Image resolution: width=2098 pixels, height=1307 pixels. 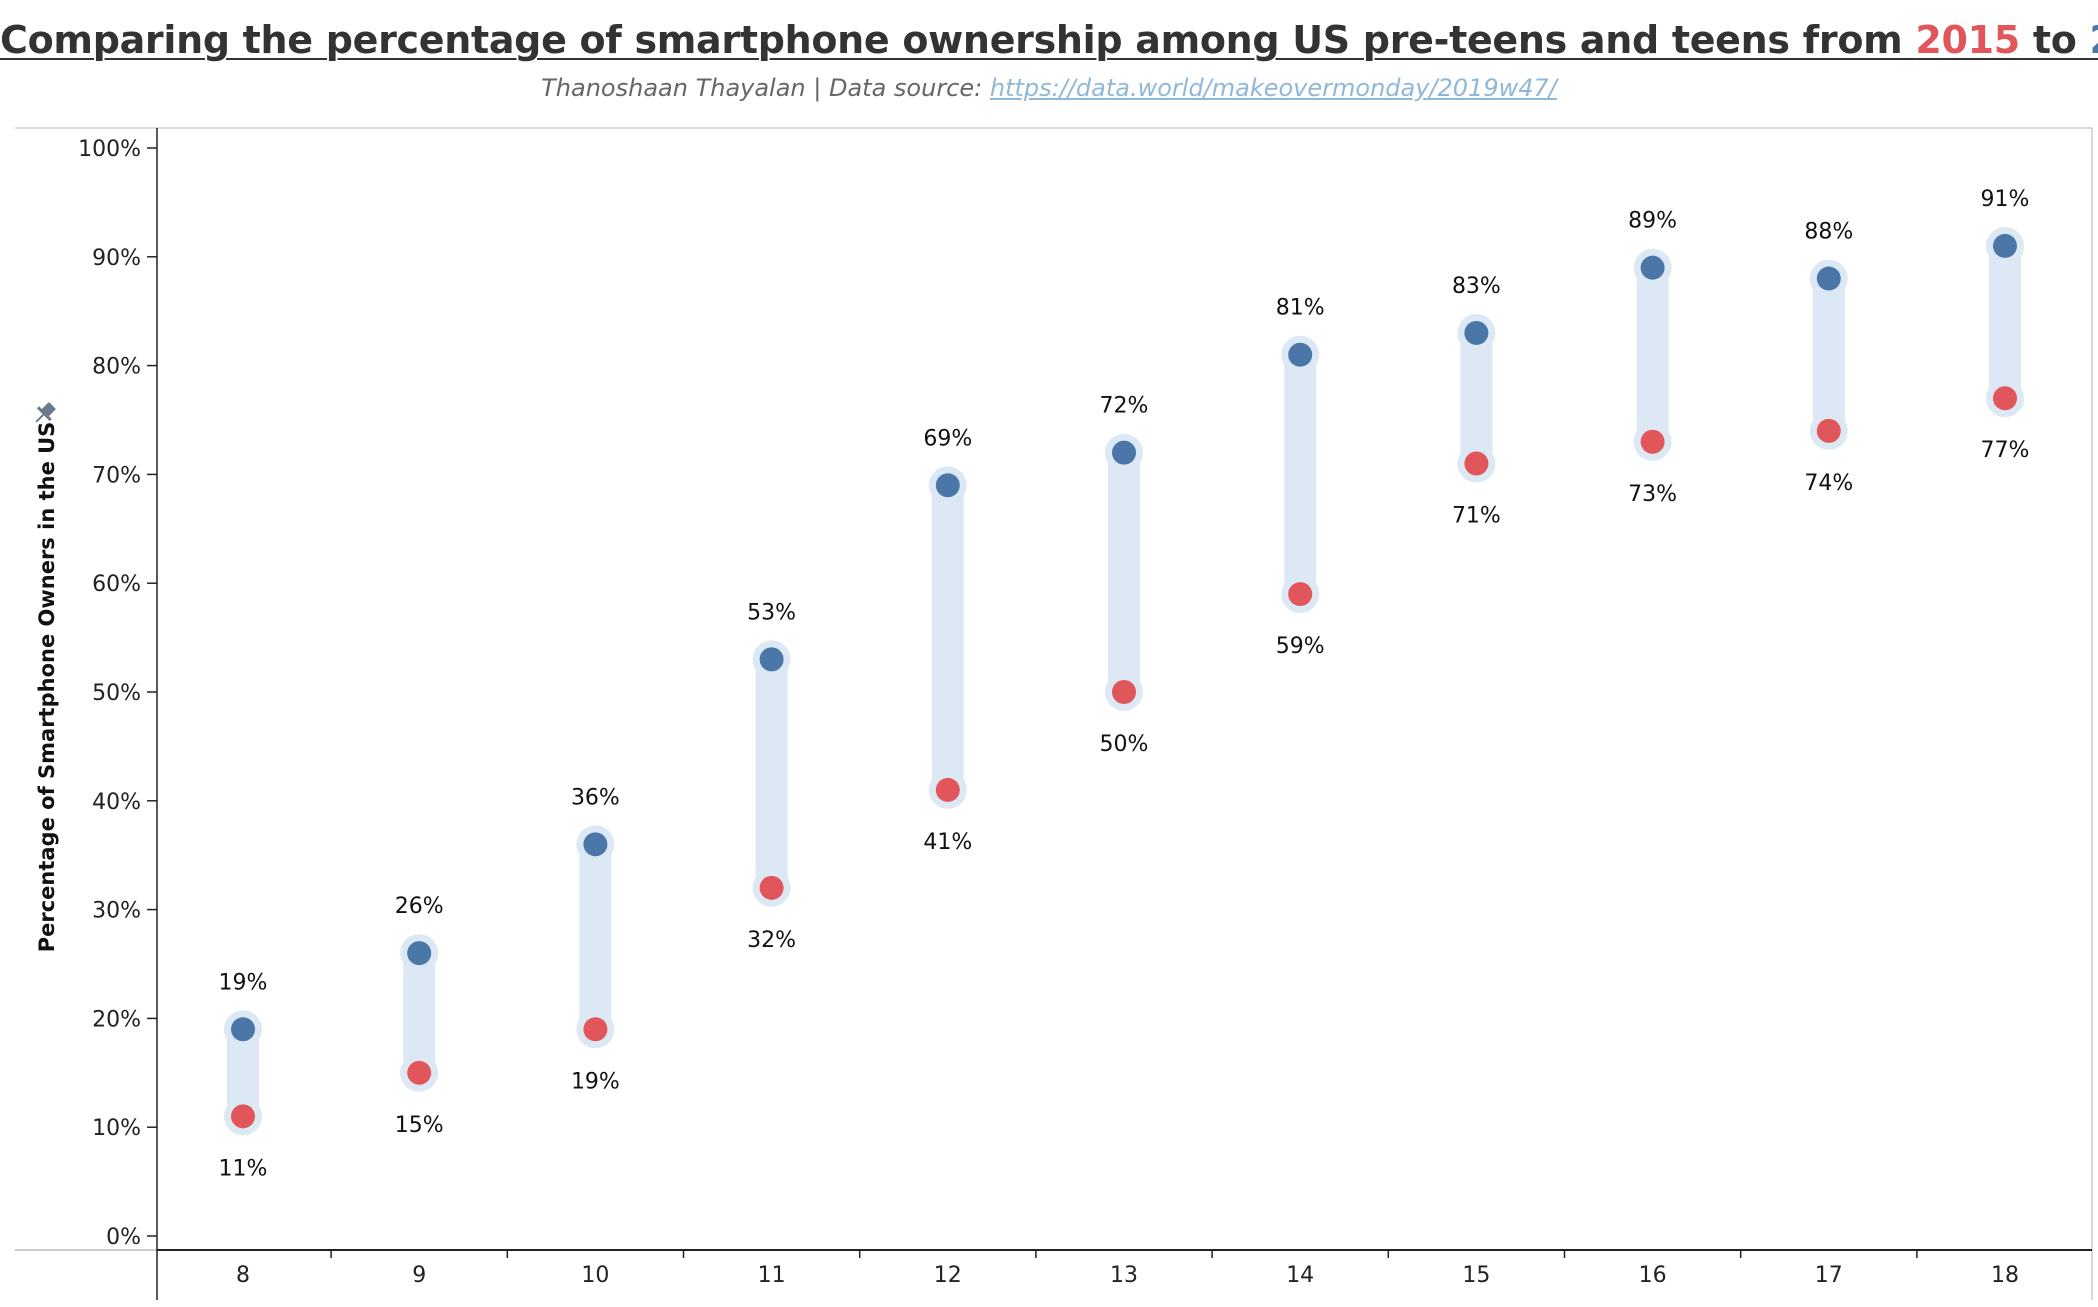 What do you see at coordinates (1476, 516) in the screenshot?
I see `data-label-2015: 71%` at bounding box center [1476, 516].